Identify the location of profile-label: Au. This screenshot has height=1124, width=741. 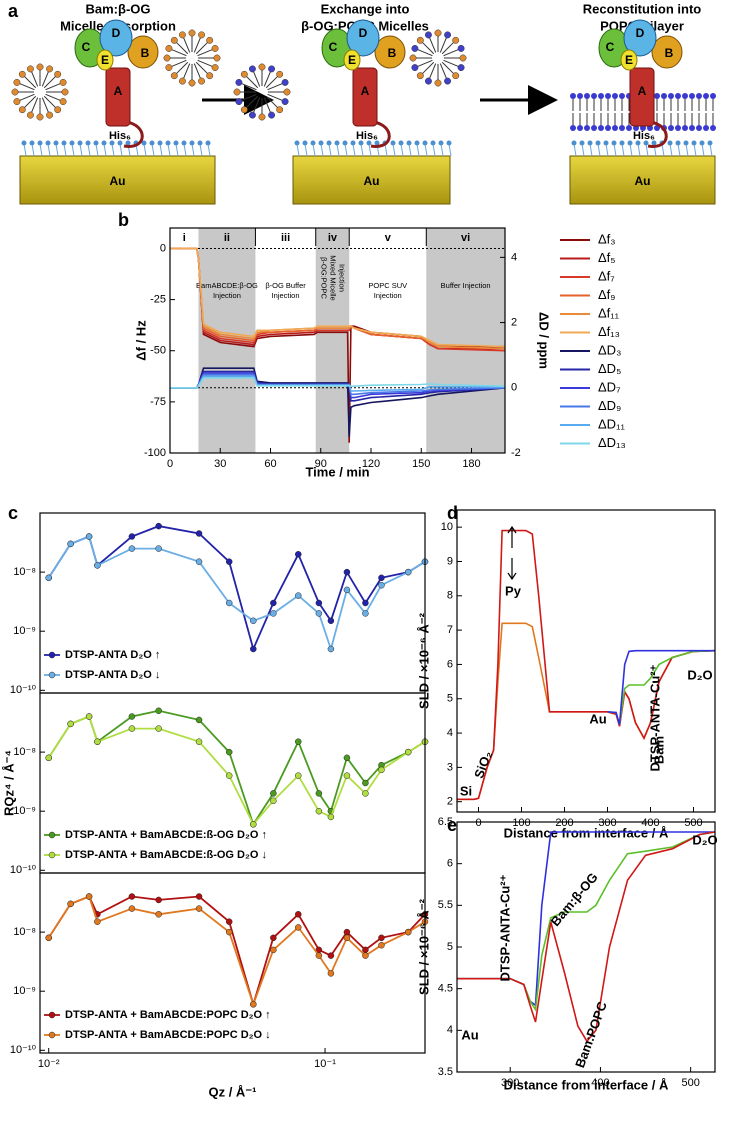
(597, 718).